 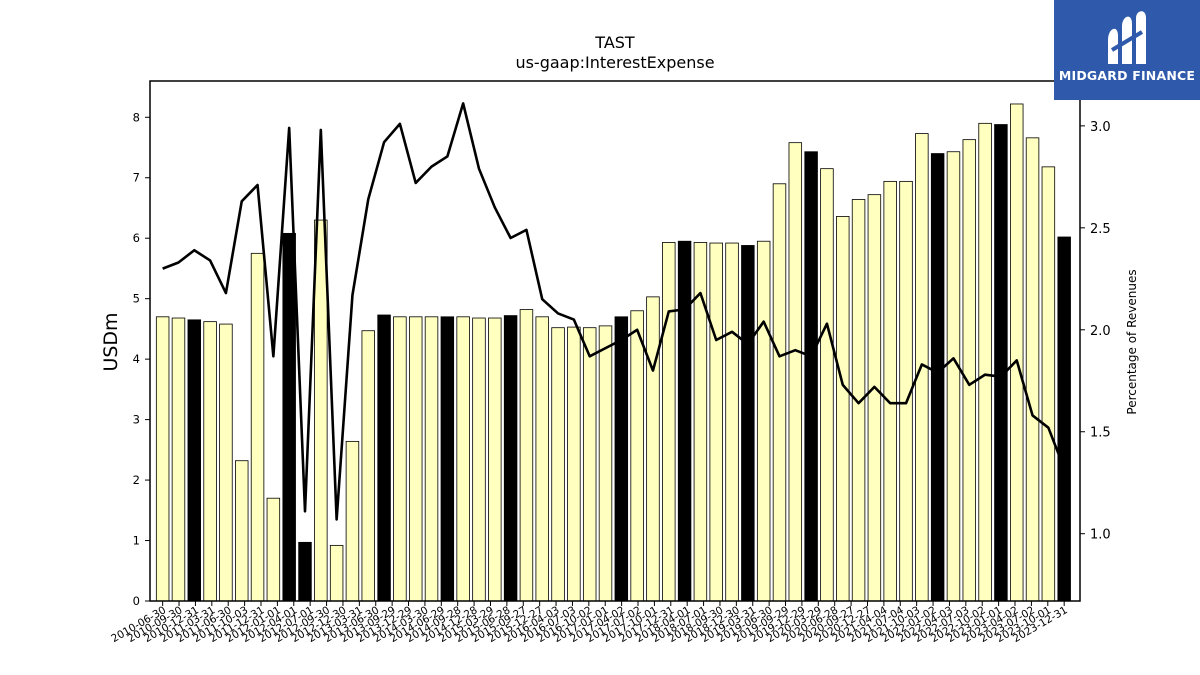 I want to click on logo-text: MIDGARD FINANCE, so click(x=1127, y=75).